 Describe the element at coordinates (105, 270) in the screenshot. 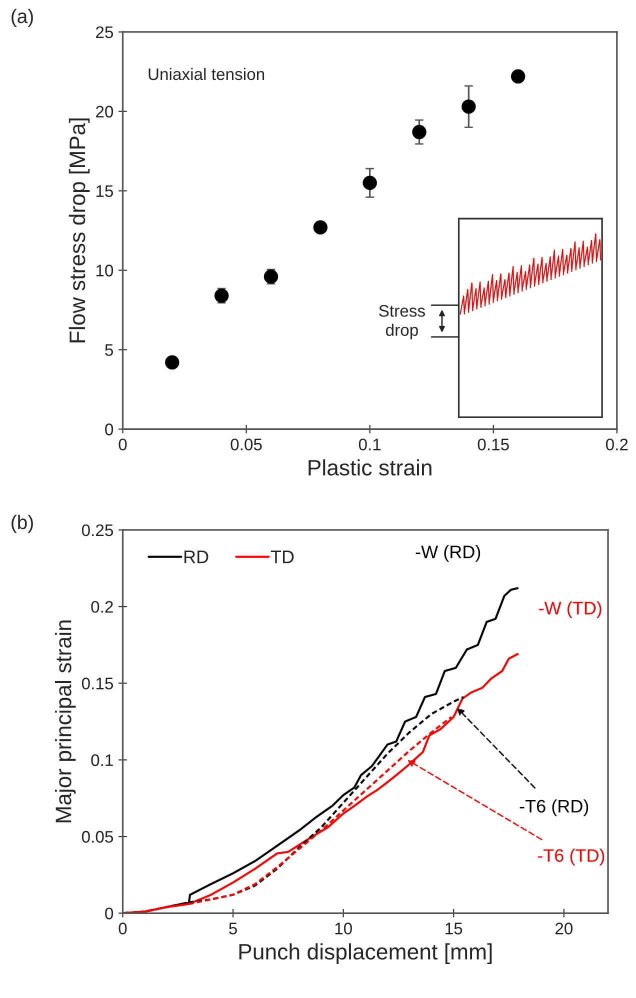

I see `y-tick-label: 10` at that location.